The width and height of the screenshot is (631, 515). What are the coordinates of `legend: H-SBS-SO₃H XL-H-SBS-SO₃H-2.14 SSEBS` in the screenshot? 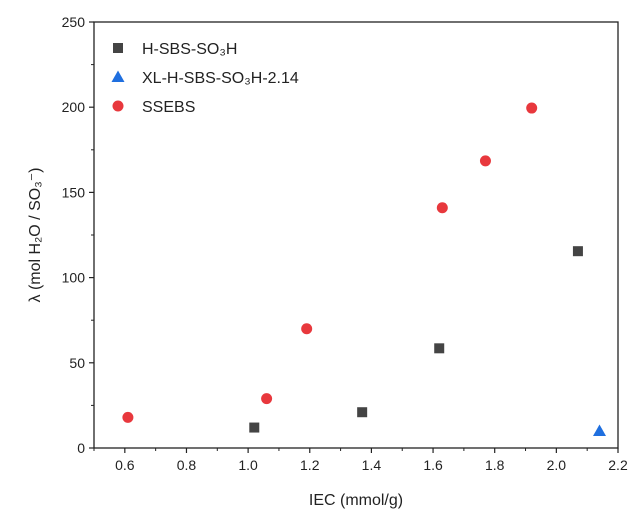 It's located at (205, 78).